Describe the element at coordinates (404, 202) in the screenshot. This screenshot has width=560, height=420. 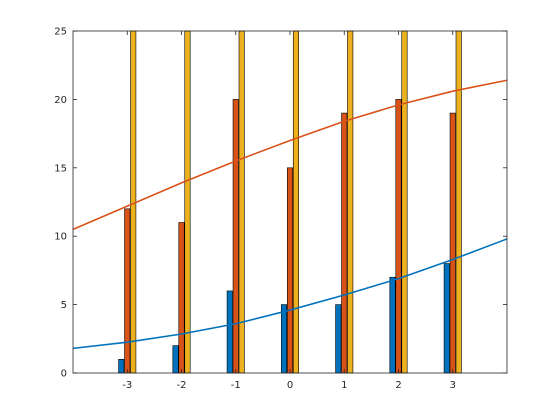
I see `bar-s3-x2` at that location.